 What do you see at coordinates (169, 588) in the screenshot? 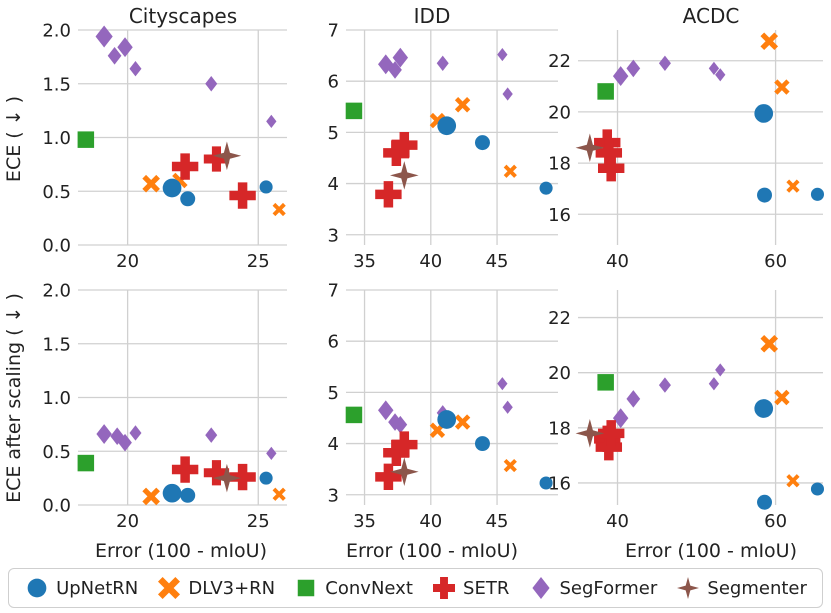
I see `cross-x-icon` at bounding box center [169, 588].